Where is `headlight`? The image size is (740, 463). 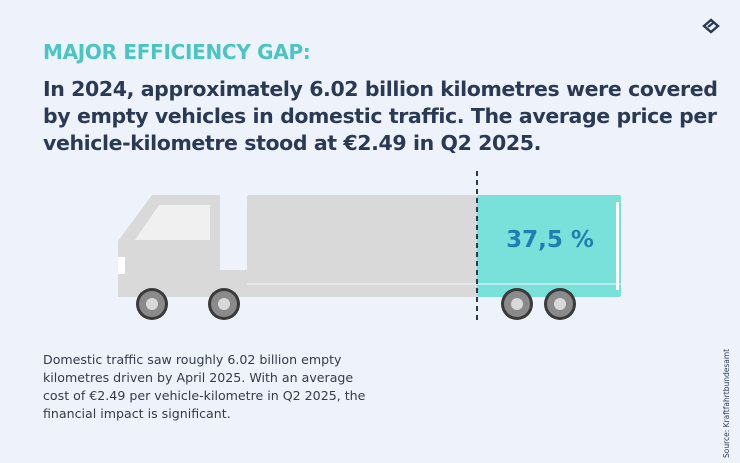
headlight is located at coordinates (121, 265).